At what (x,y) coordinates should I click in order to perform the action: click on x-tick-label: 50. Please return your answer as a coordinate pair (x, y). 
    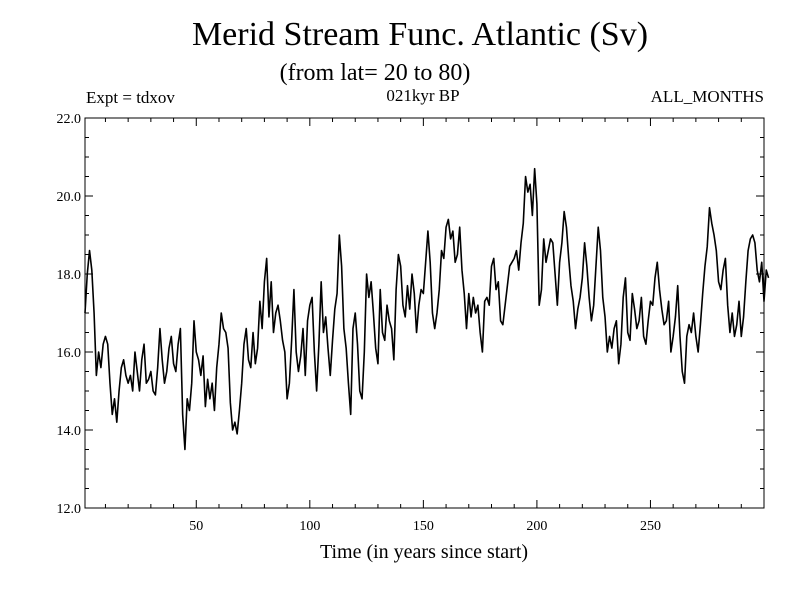
    Looking at the image, I should click on (196, 526).